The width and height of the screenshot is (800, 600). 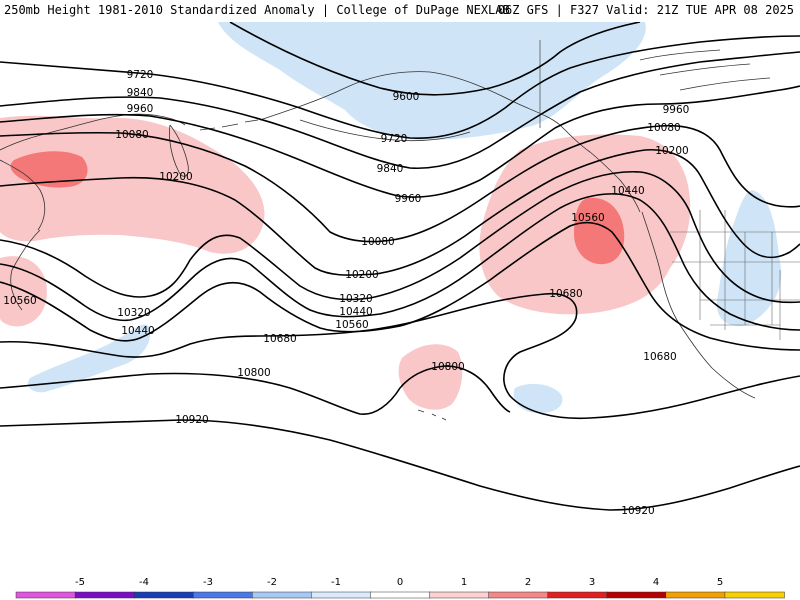 I want to click on legend-labels: -5 -4 -3 -2 -1 0 1 2 3 4 5, so click(x=399, y=582).